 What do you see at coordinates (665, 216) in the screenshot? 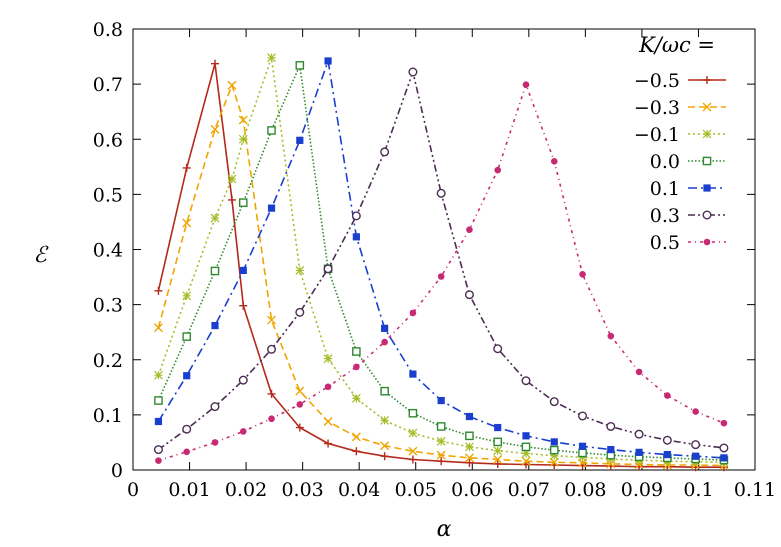
I see `legend-label: 0.3` at bounding box center [665, 216].